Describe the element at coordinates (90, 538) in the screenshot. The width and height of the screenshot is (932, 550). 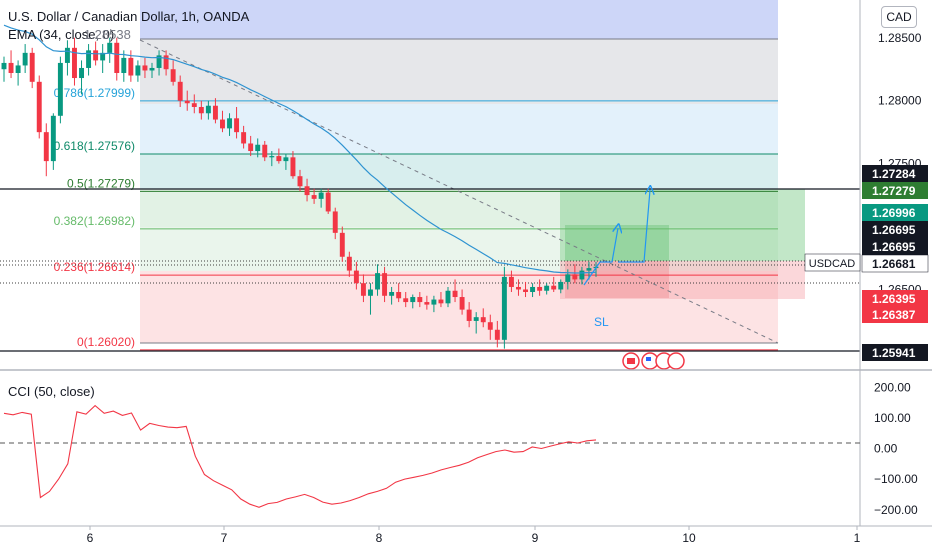
I see `time-tick-label: 6` at that location.